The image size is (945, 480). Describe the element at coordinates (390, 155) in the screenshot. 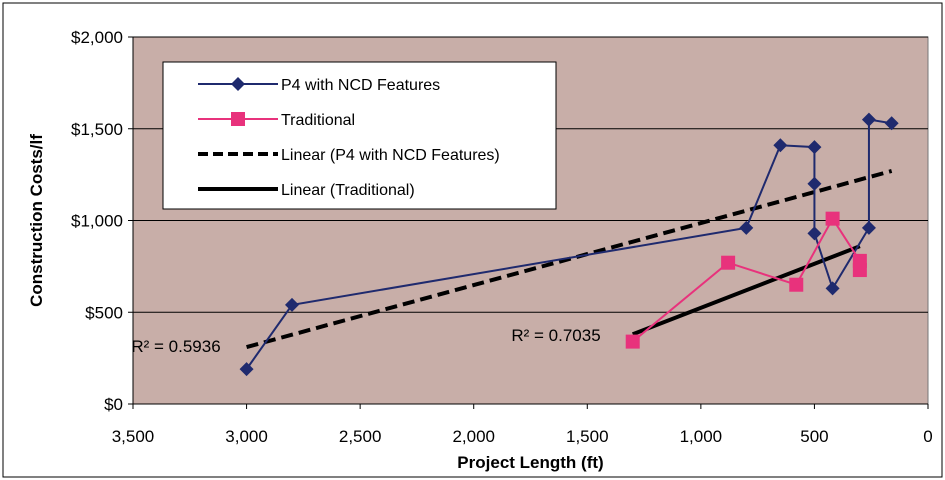

I see `legend-label: Linear (P4 with NCD Features)` at that location.